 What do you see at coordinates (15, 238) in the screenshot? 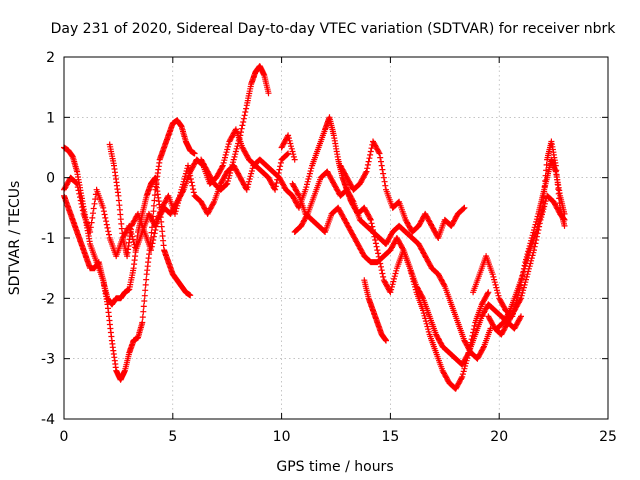
I see `y-axis-label: SDTVAR / TECUs` at bounding box center [15, 238].